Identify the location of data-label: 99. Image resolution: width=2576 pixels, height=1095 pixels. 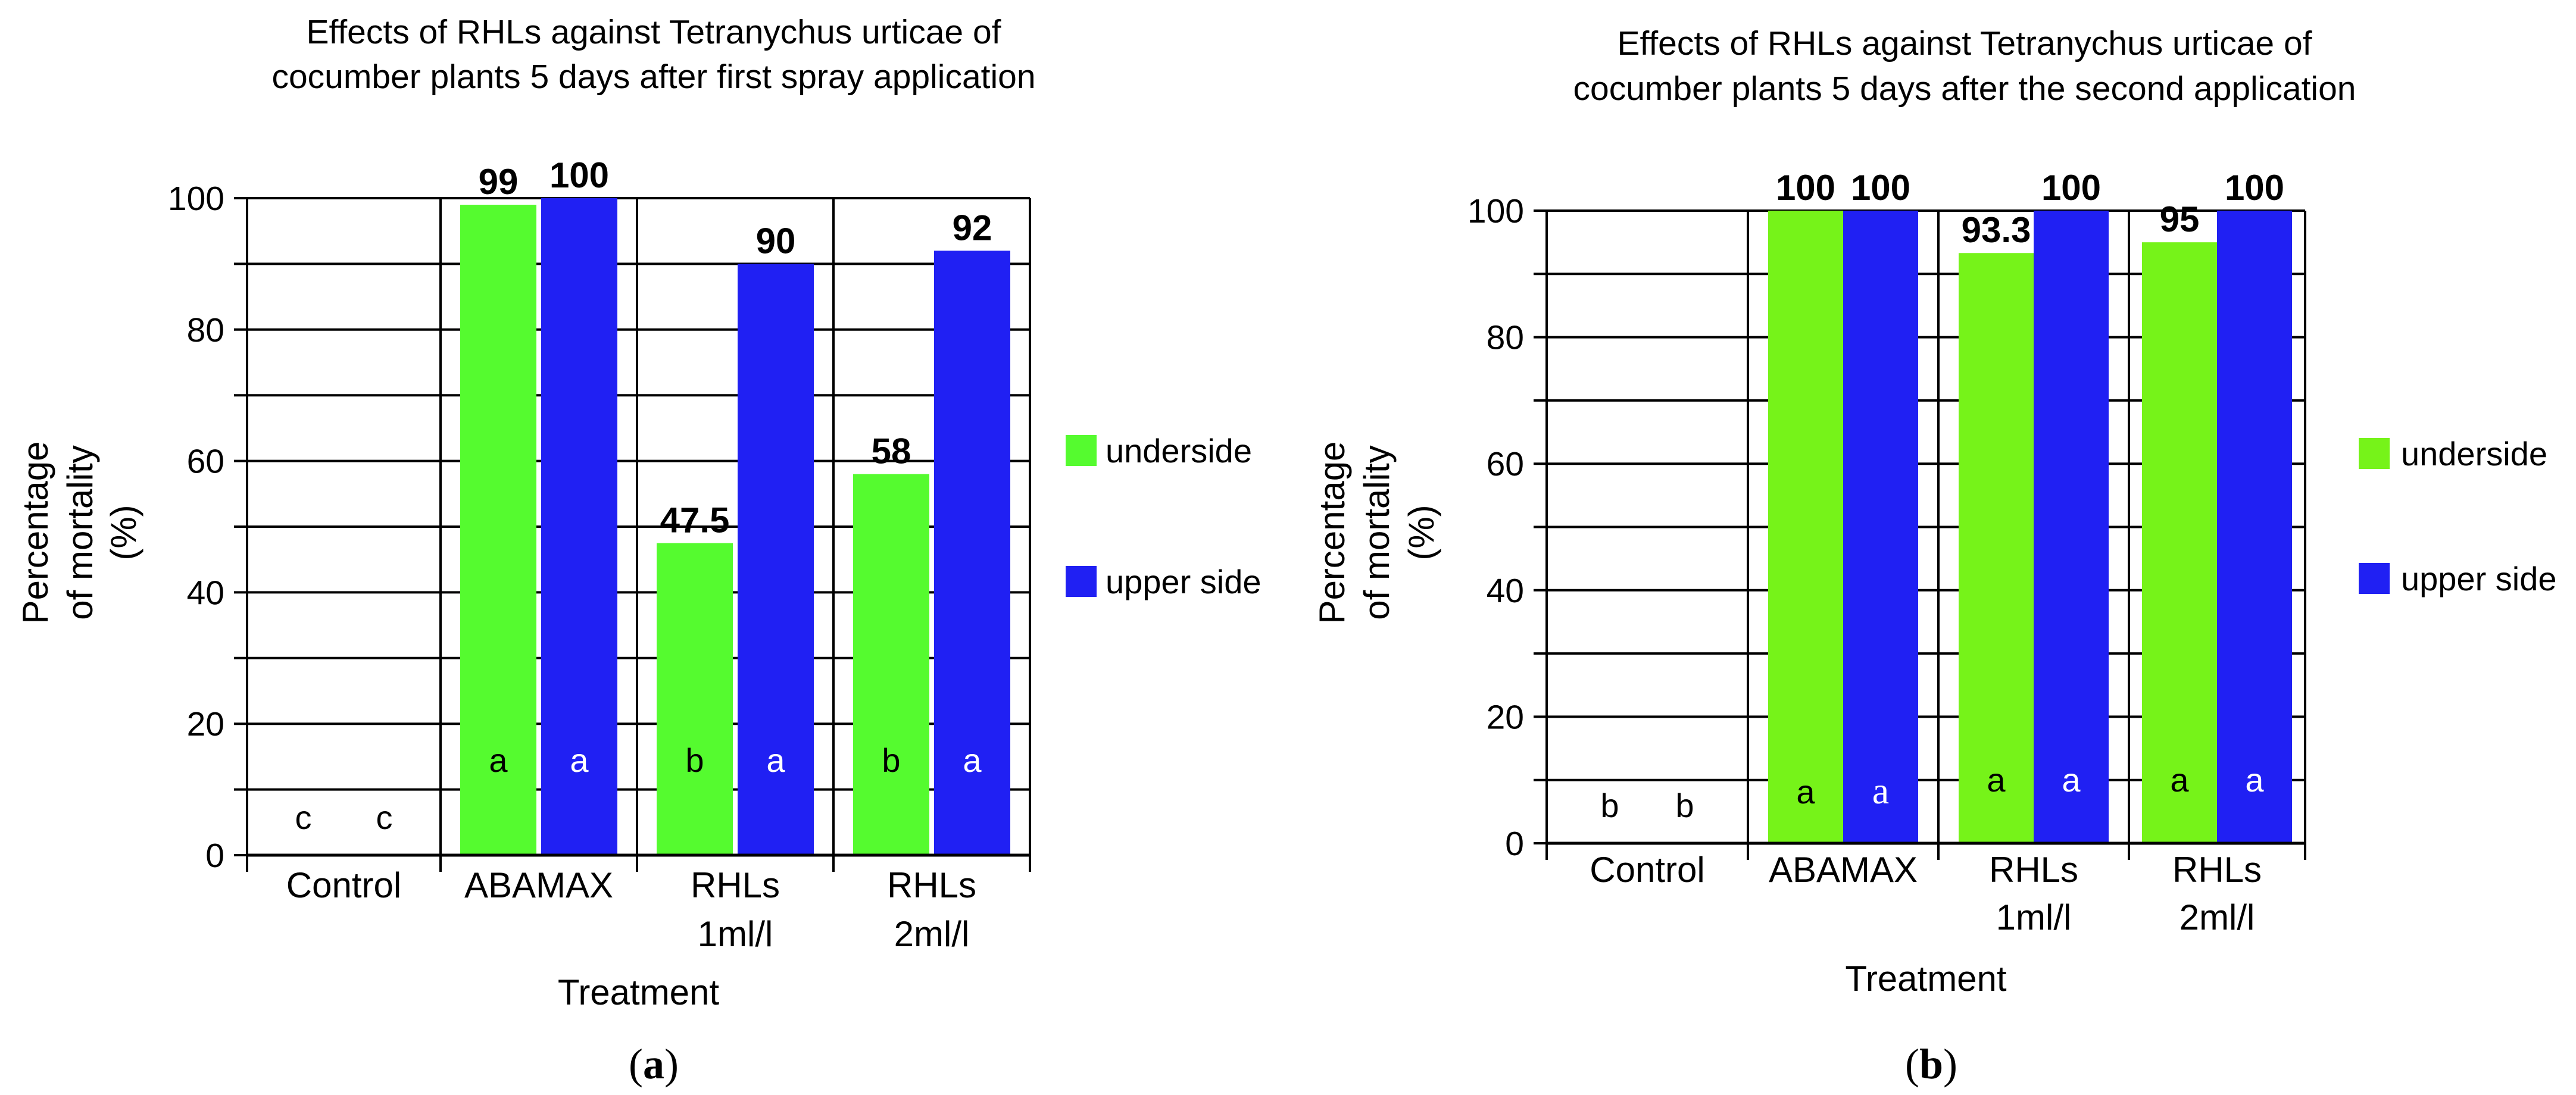
(499, 182).